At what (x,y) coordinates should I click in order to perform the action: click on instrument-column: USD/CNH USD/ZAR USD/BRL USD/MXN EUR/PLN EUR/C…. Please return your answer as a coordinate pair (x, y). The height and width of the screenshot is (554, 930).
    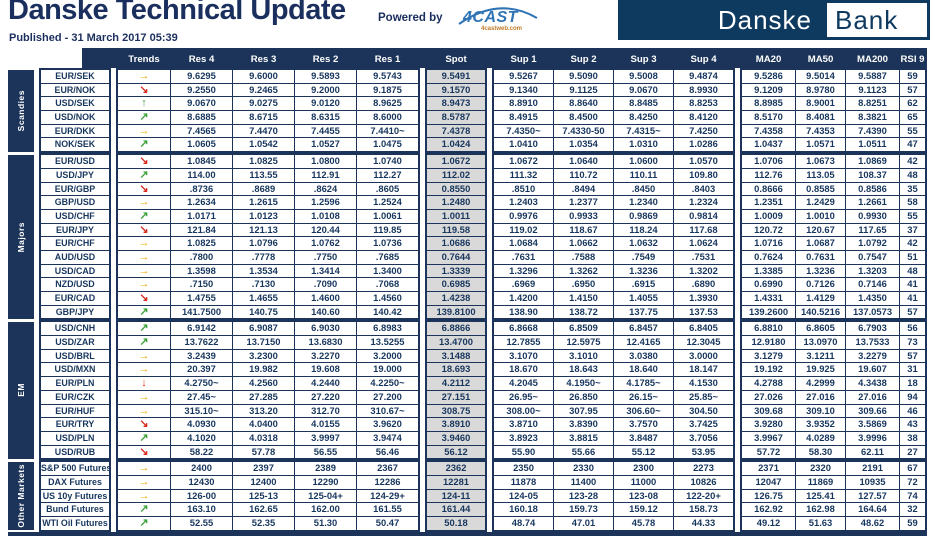
    Looking at the image, I should click on (75, 390).